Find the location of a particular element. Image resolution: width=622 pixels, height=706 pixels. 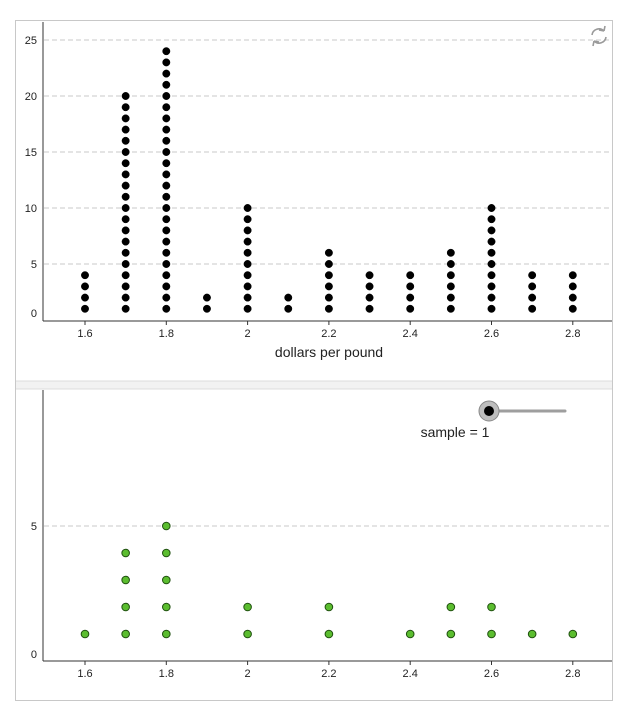

population-y-tick-label: 0 is located at coordinates (34, 314).